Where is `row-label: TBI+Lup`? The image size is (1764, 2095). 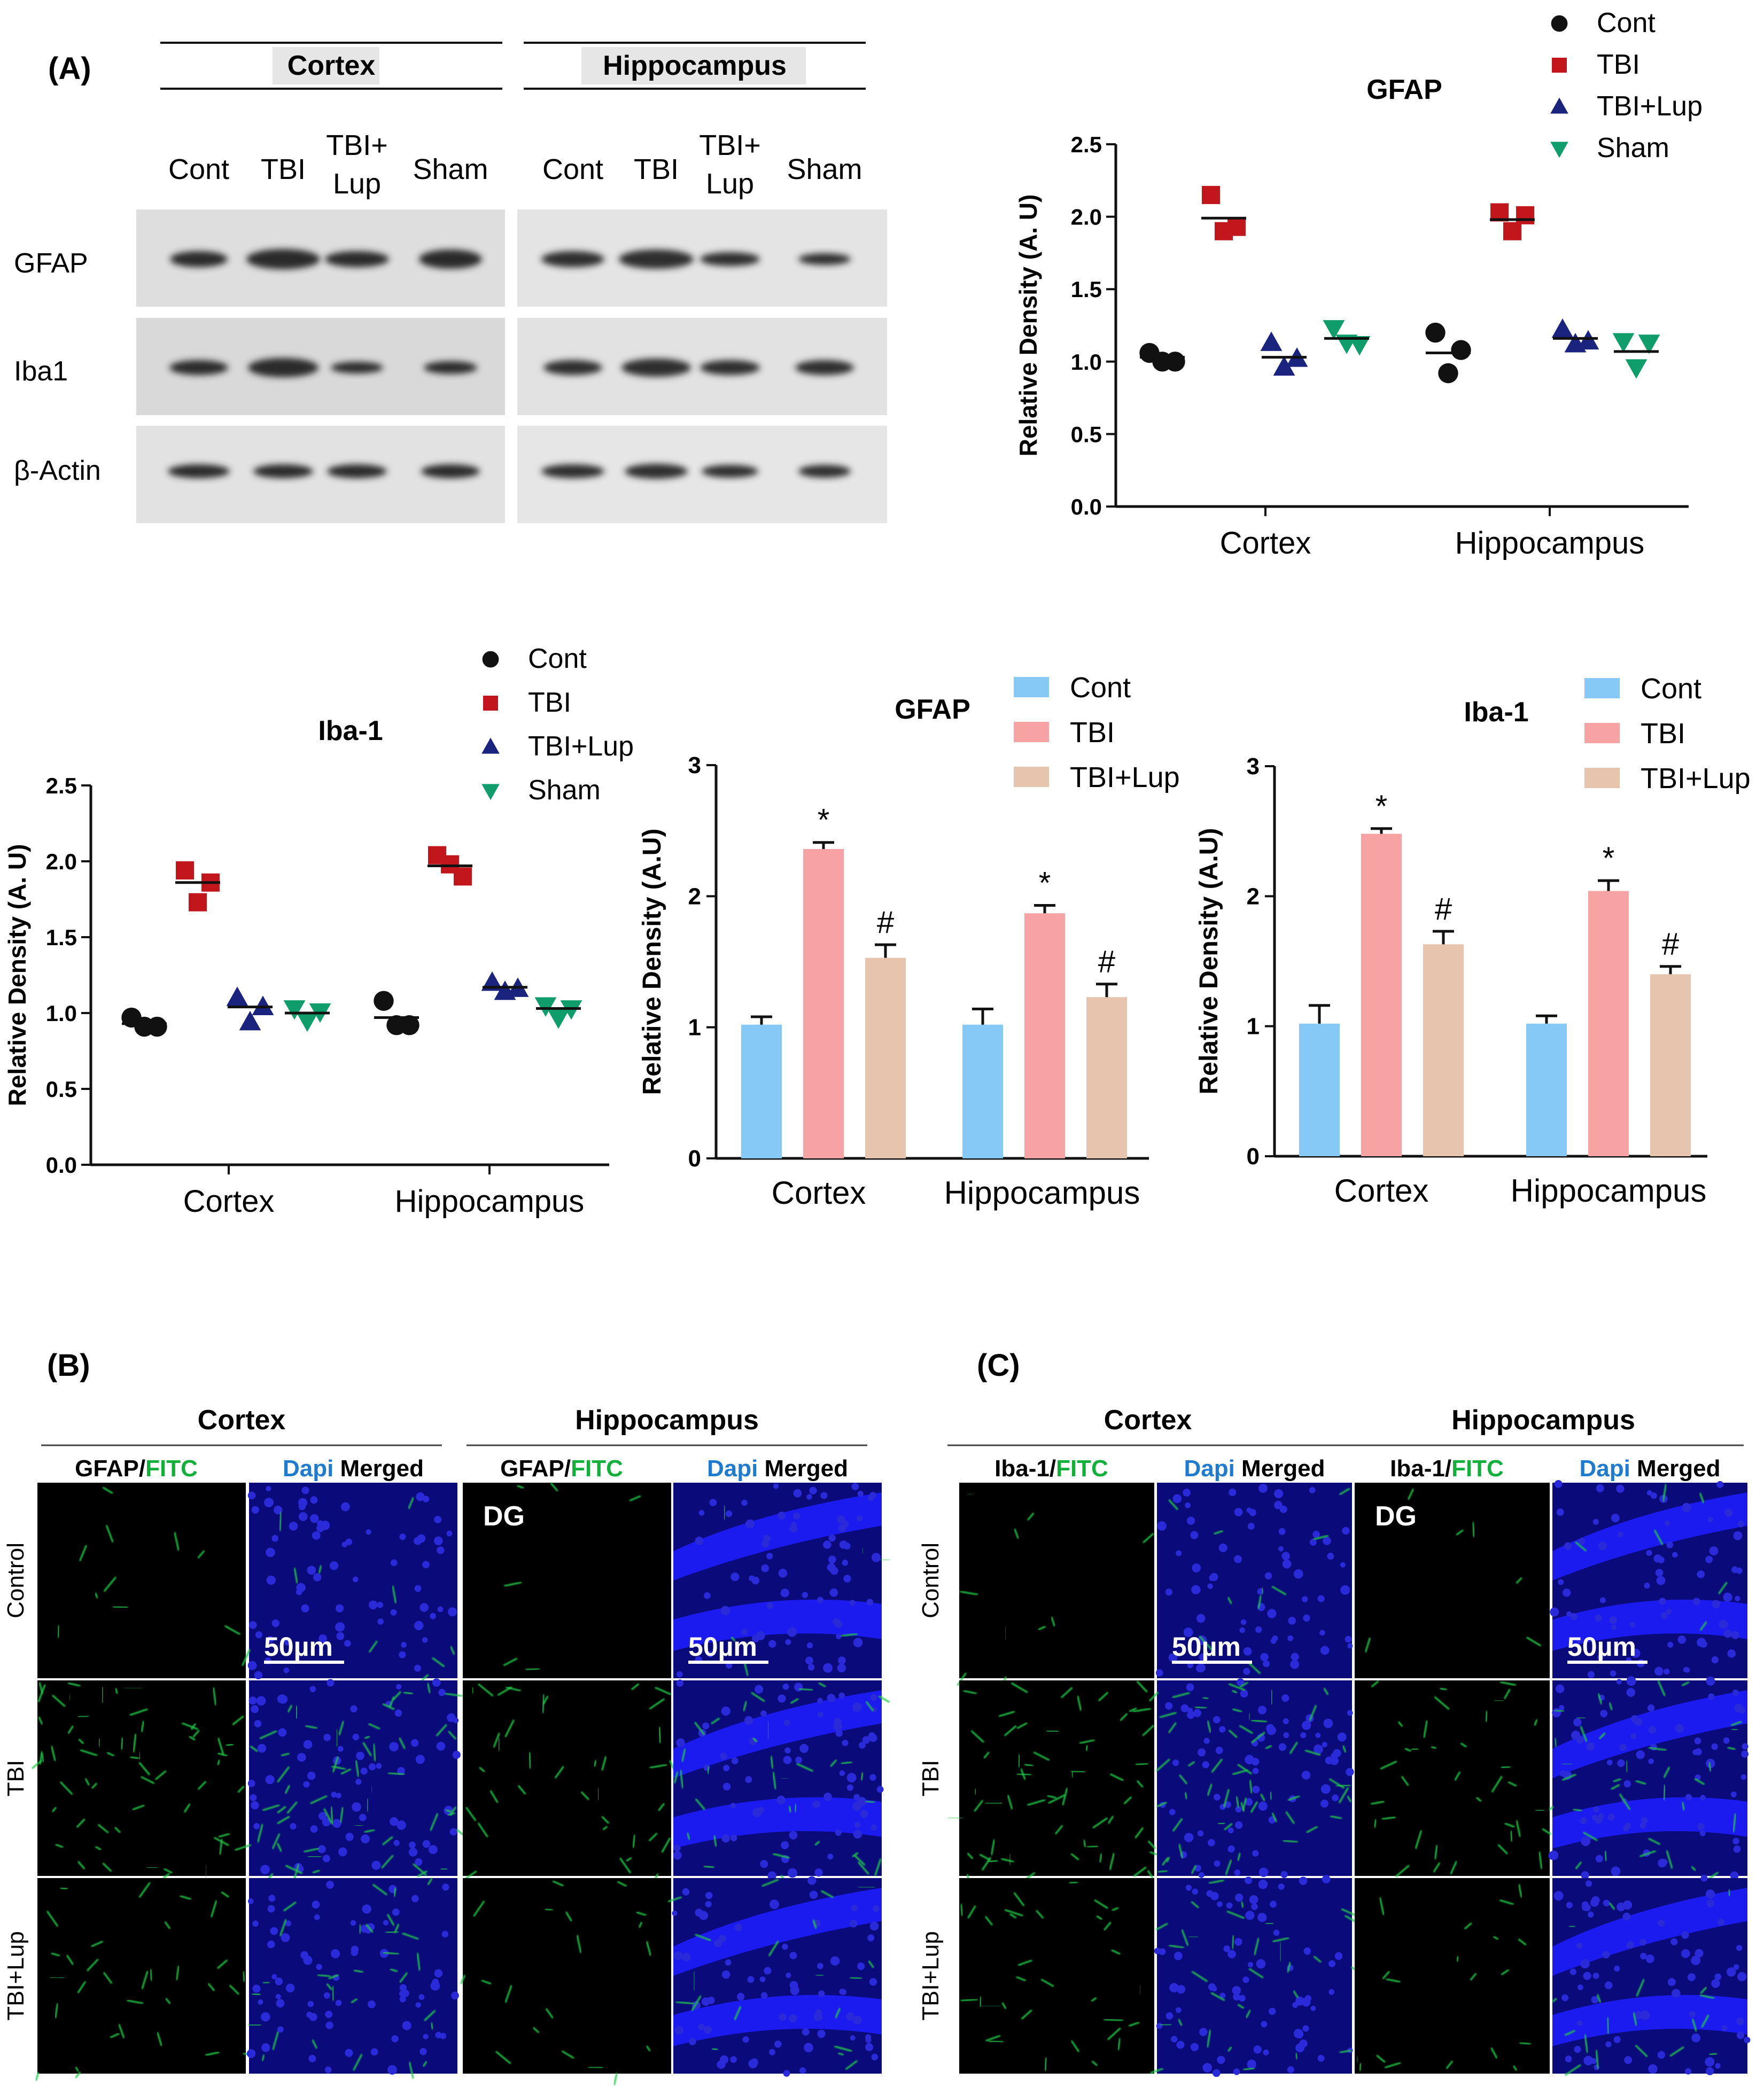 row-label: TBI+Lup is located at coordinates (16, 1976).